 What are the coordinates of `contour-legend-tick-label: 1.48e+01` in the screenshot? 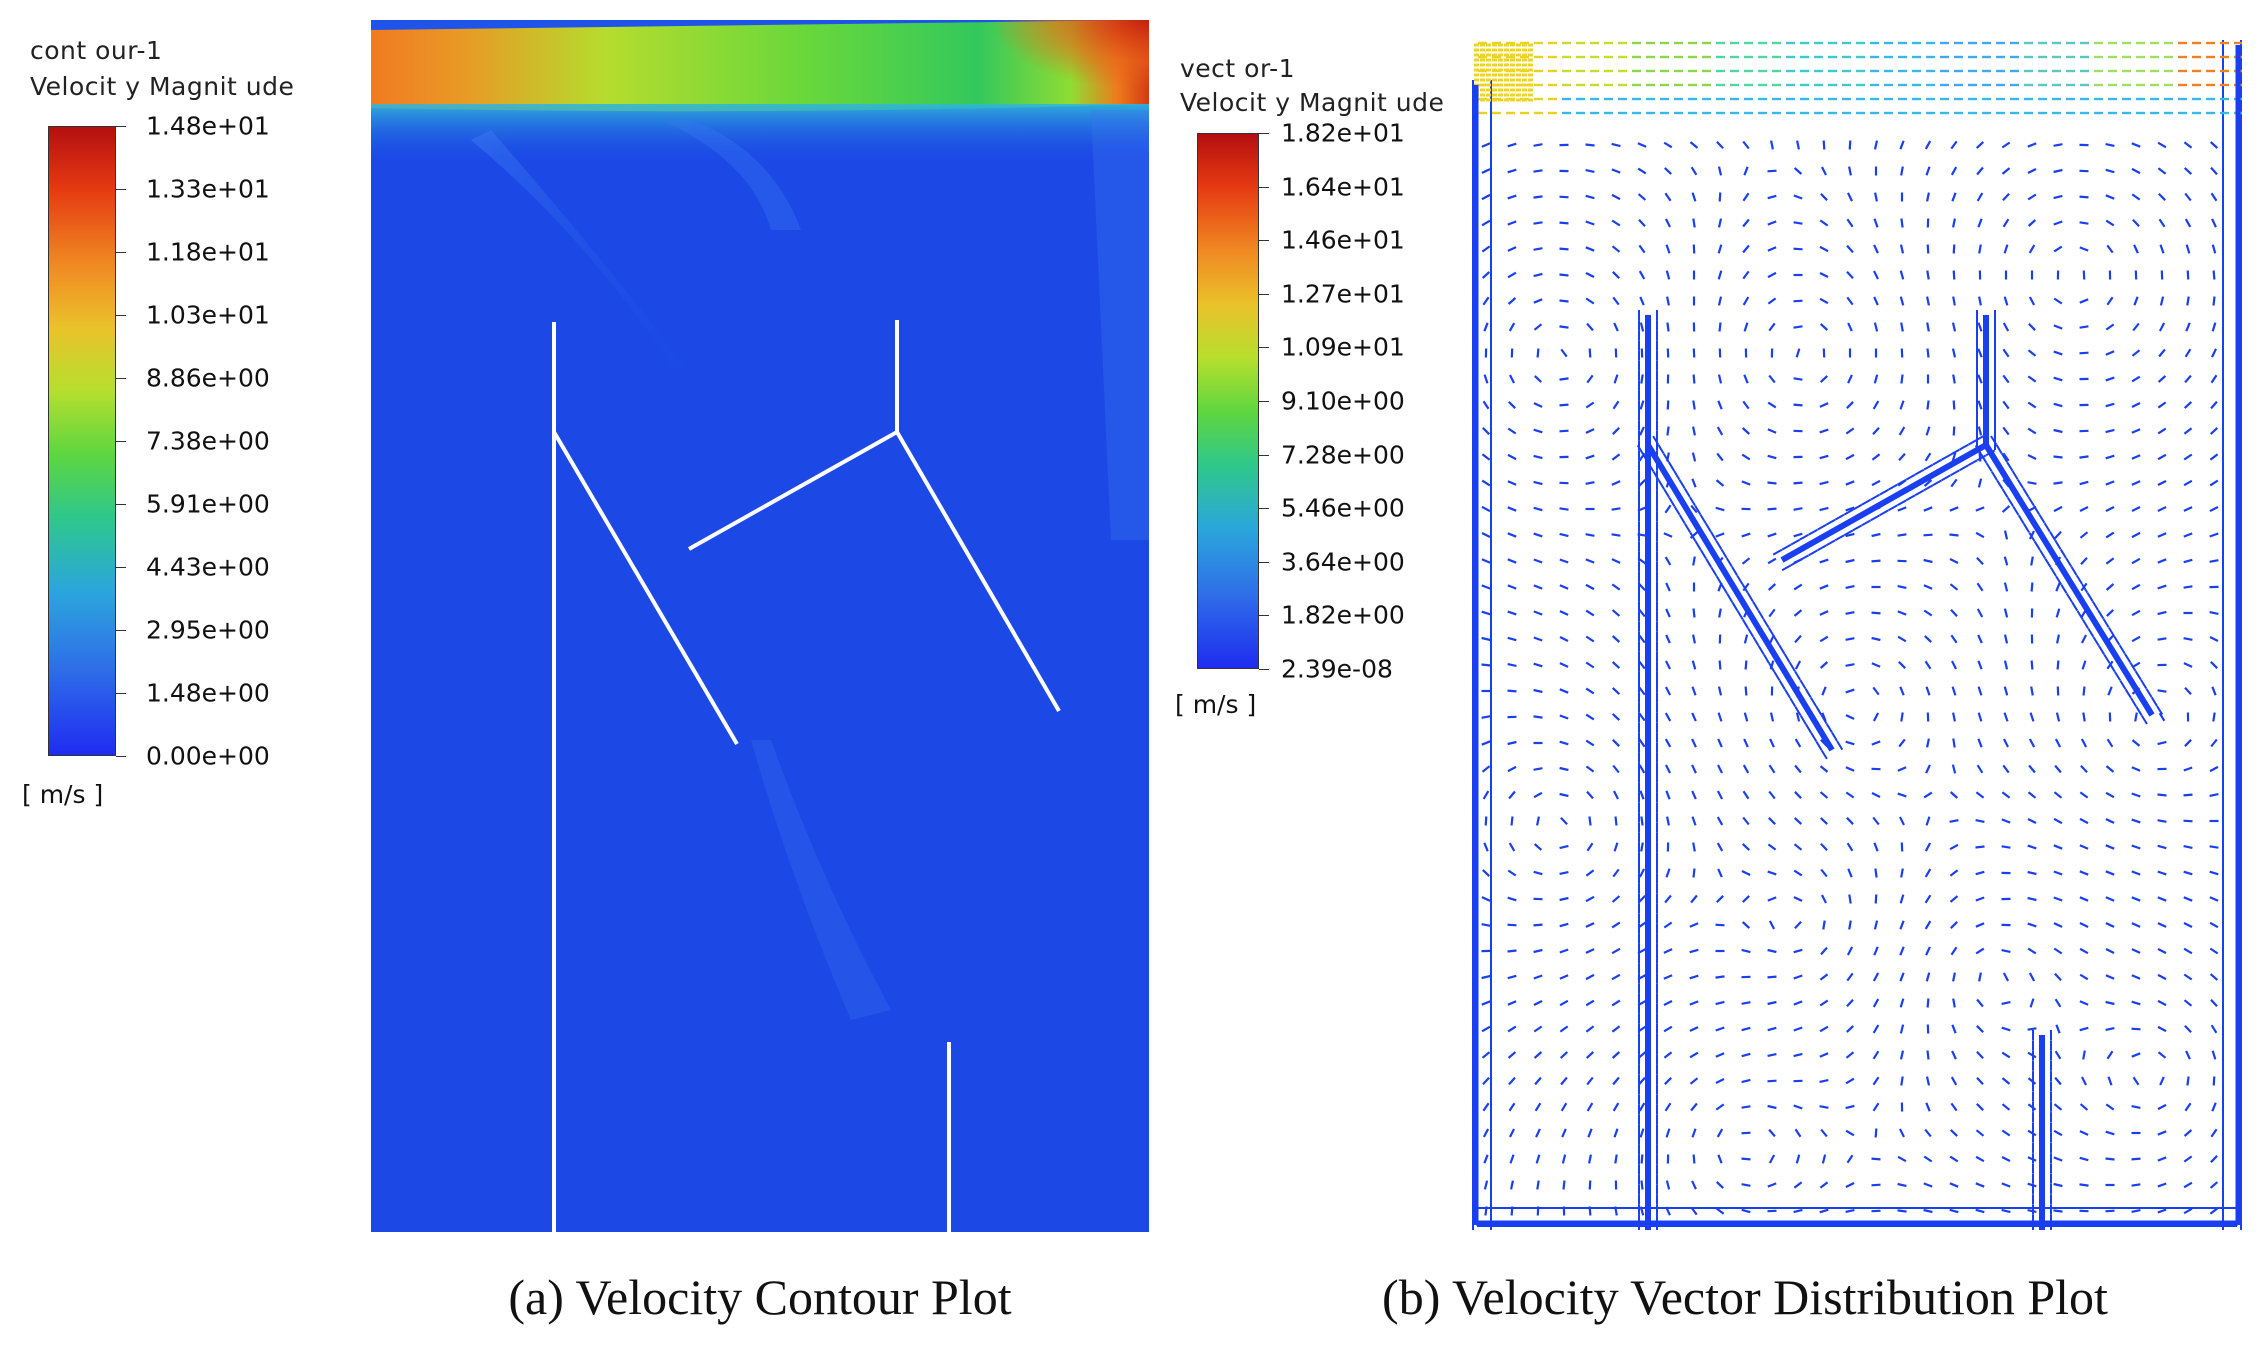 It's located at (208, 126).